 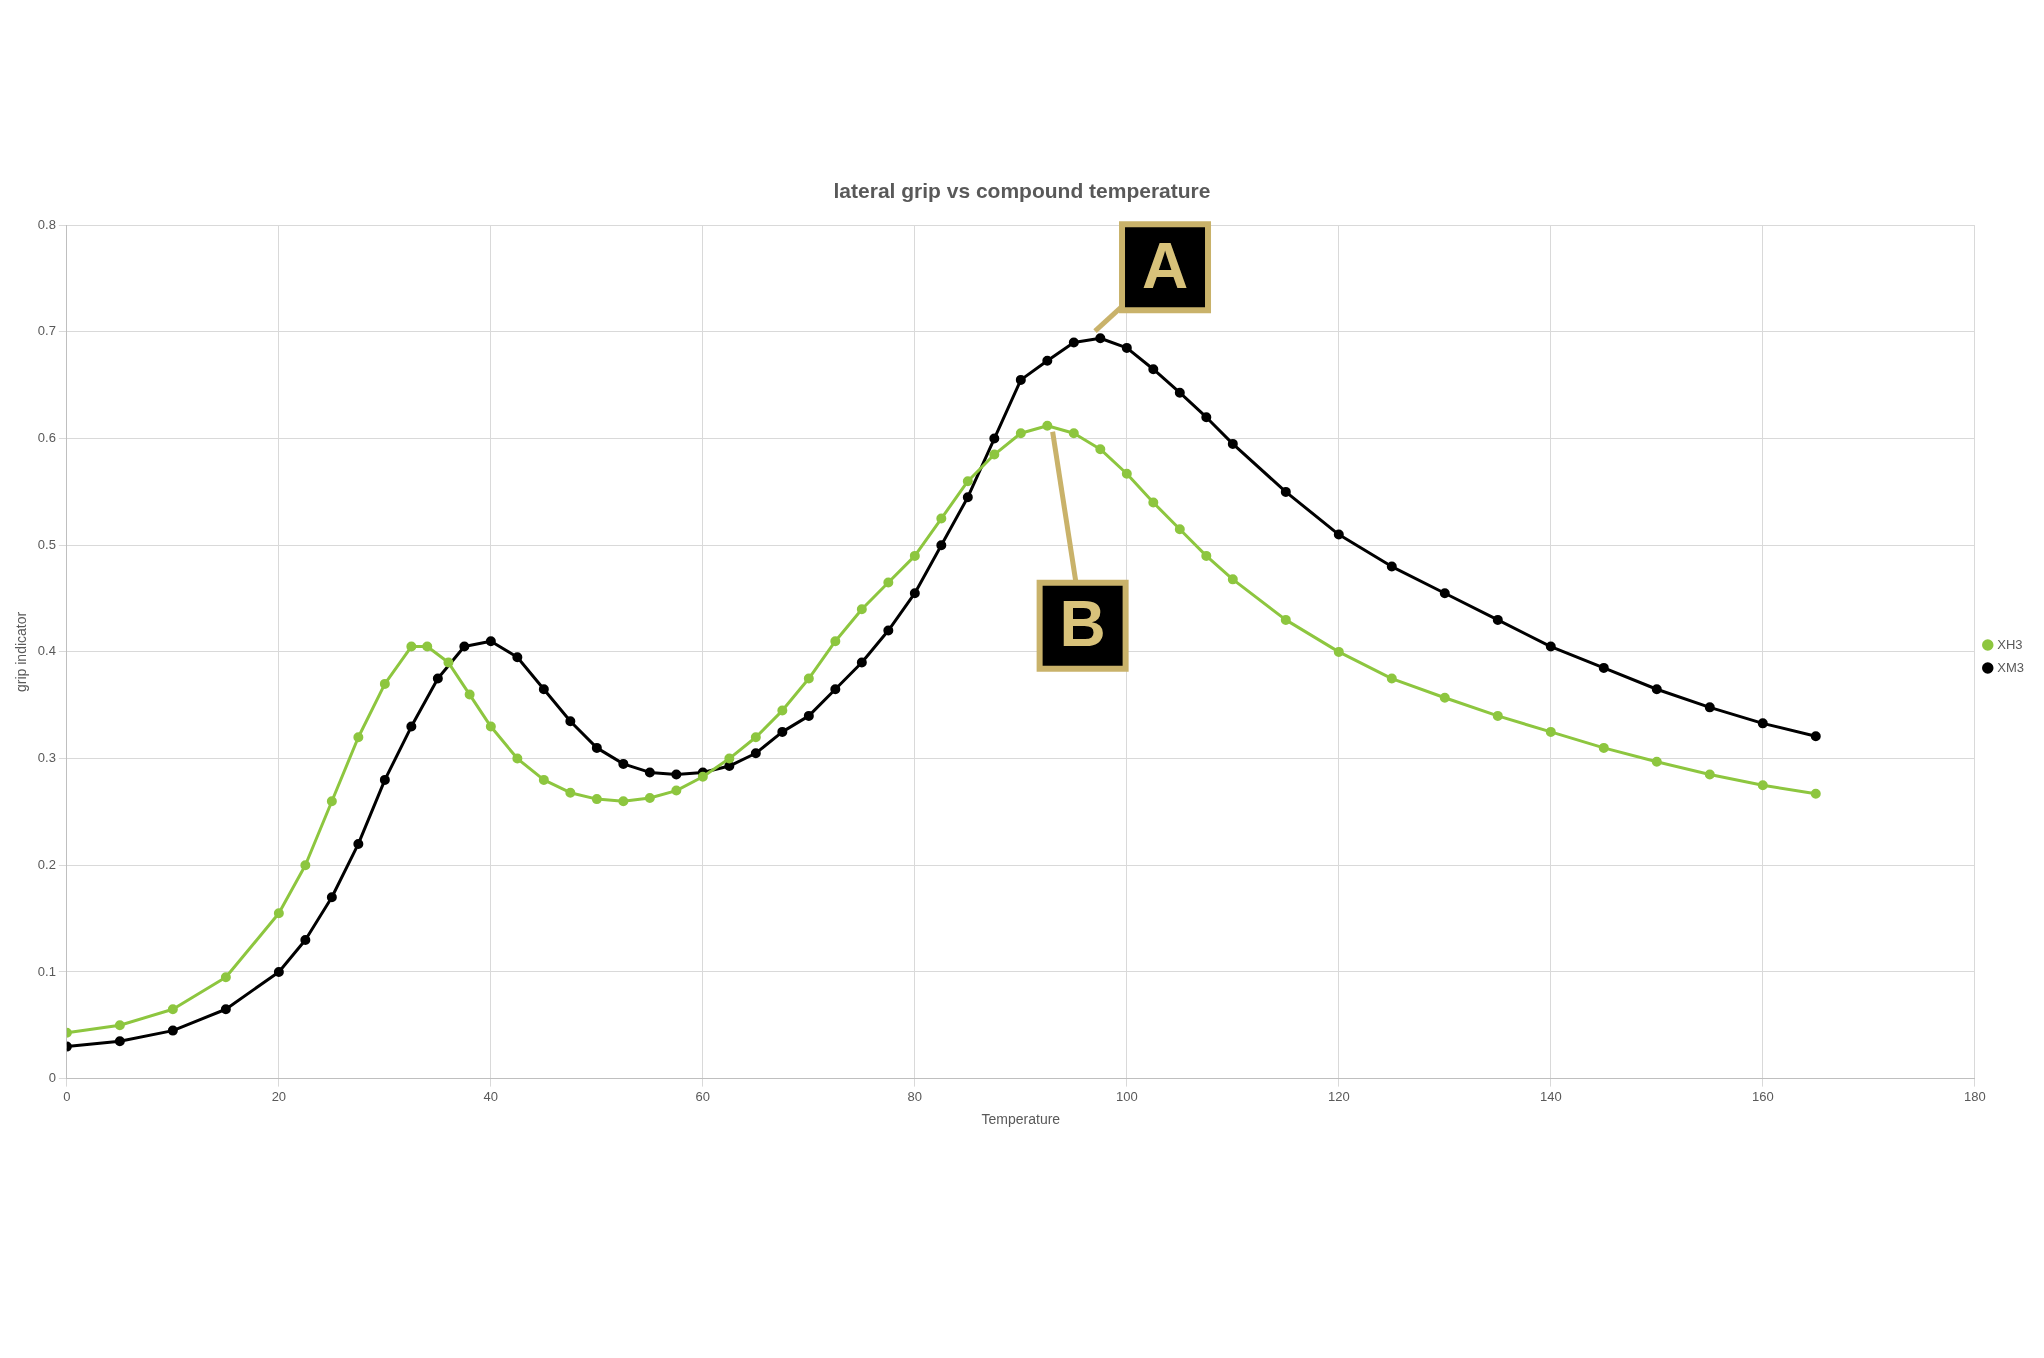 I want to click on y-tick-label: 0.5, so click(x=46, y=544).